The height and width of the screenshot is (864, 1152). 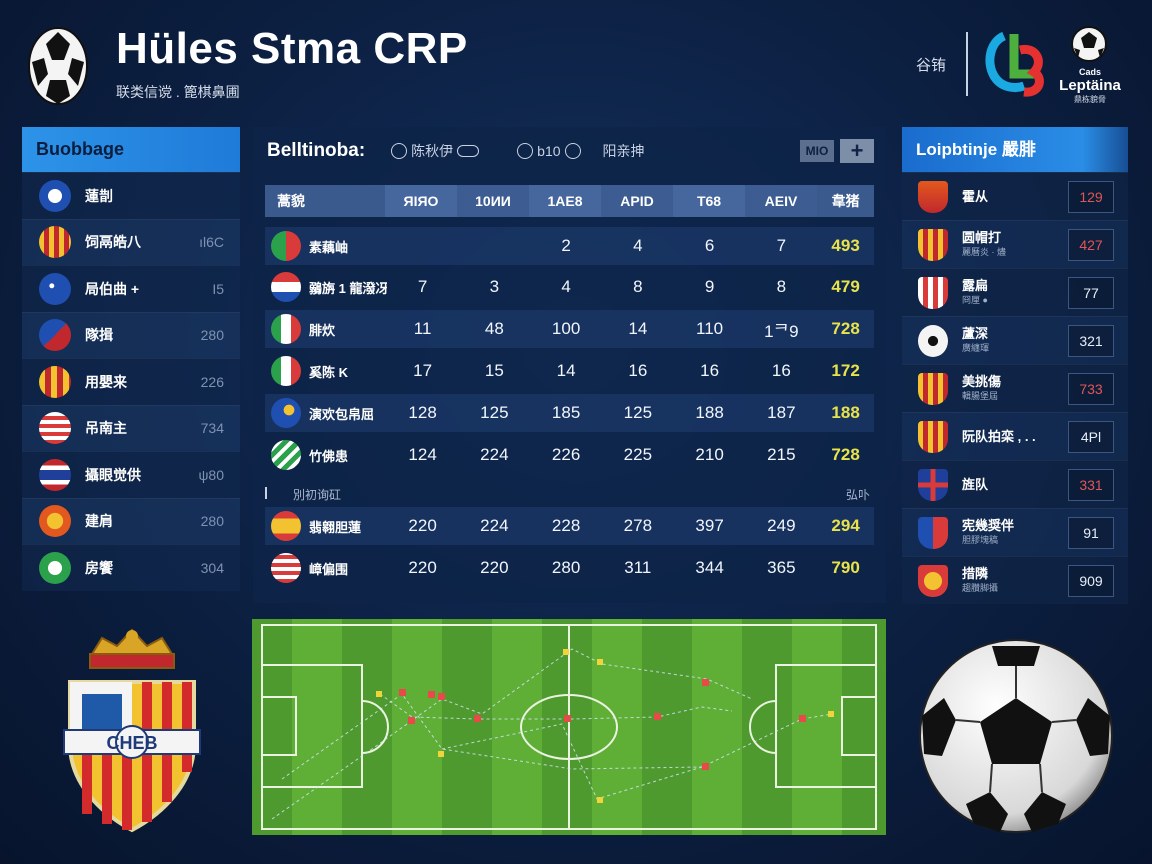 I want to click on table-row: 鶸旃 1 龍潑冴 7 3 4 8 9 8 479, so click(x=569, y=287).